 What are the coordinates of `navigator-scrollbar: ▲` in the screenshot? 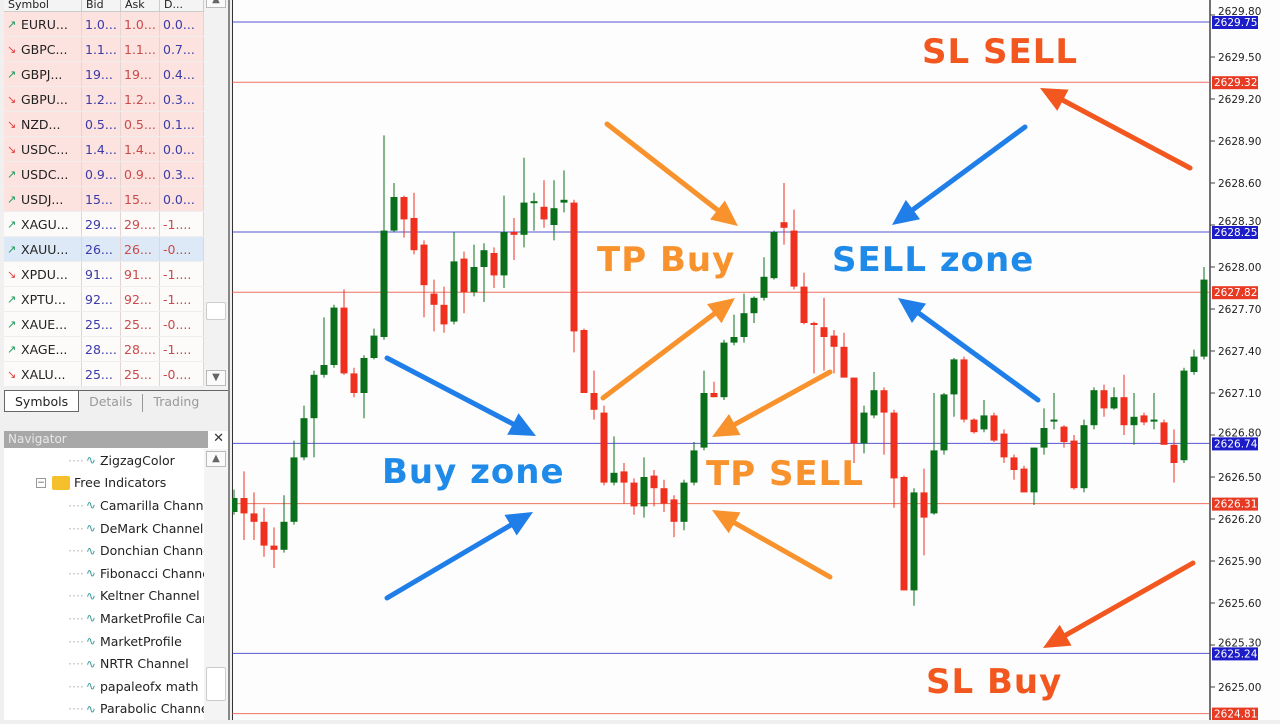 It's located at (216, 584).